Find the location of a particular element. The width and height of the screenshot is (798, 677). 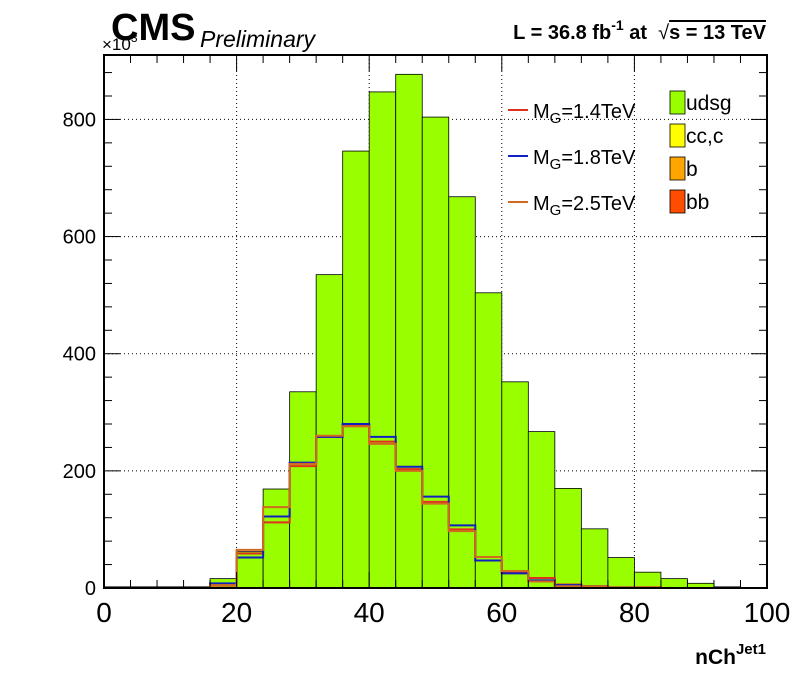

x-tick-label: 40 is located at coordinates (369, 612).